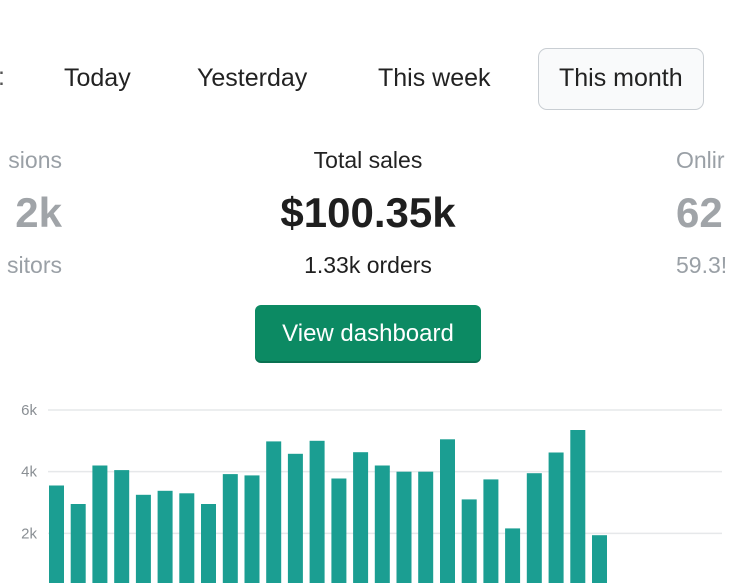 This screenshot has height=583, width=736. I want to click on total-sales-label: Total sales, so click(368, 160).